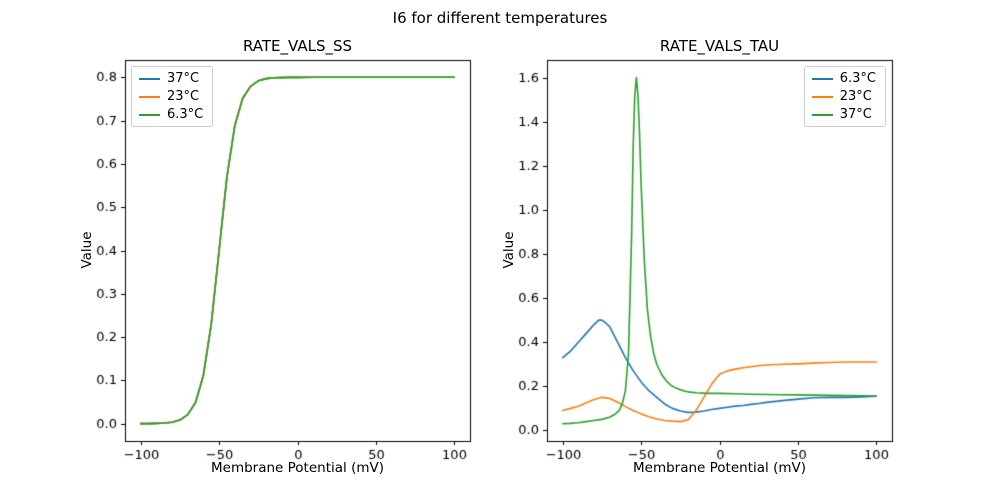  I want to click on tau-y-axis-label: Value, so click(509, 250).